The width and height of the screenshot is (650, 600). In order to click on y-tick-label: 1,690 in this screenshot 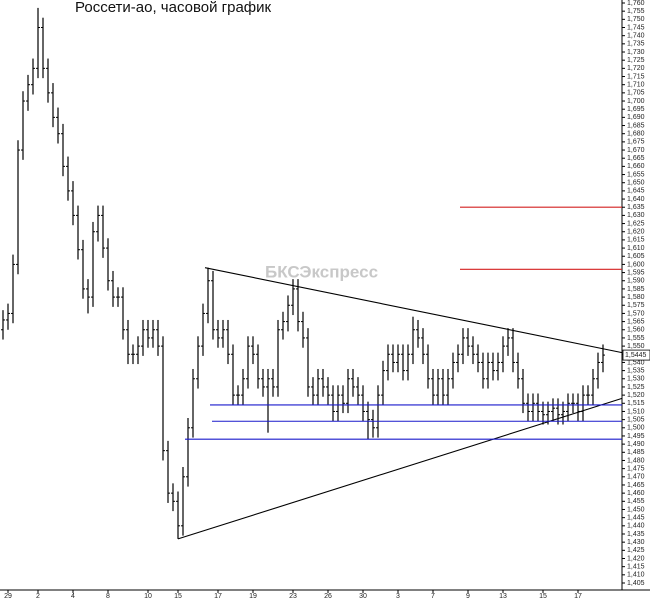, I will do `click(636, 117)`.